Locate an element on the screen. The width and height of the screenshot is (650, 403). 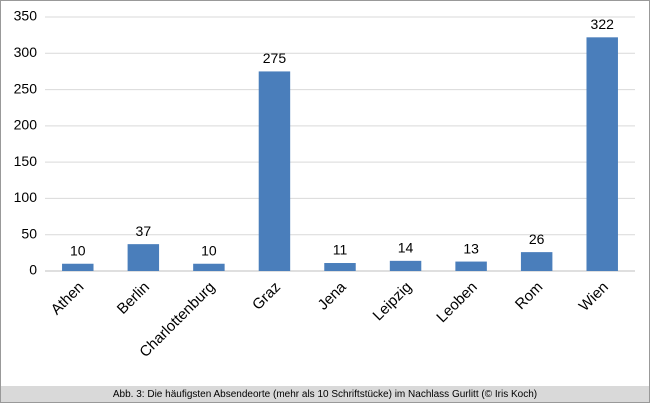
data-label: 275 is located at coordinates (275, 58).